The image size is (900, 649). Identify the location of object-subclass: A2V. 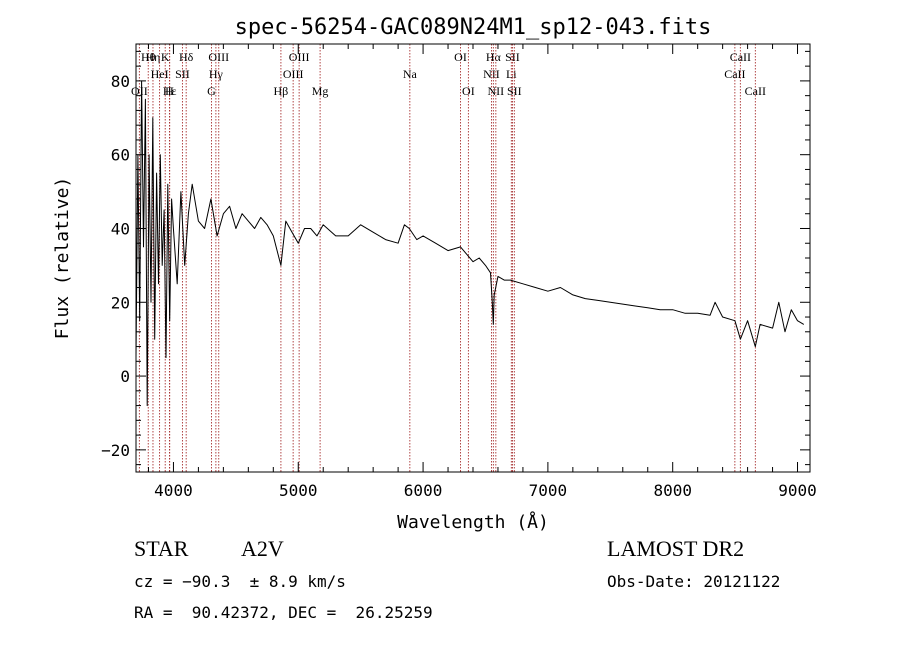
(262, 548).